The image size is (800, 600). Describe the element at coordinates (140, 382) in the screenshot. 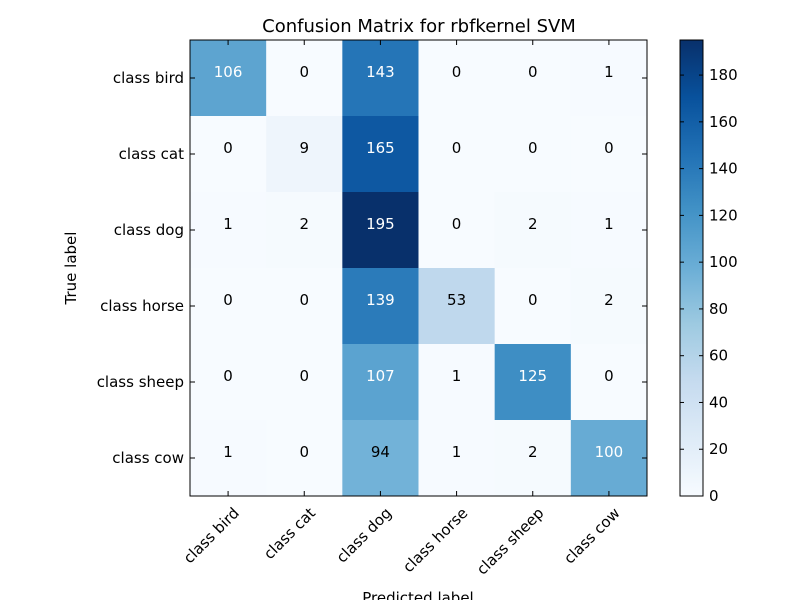

I see `y-tick-label: class sheep` at that location.